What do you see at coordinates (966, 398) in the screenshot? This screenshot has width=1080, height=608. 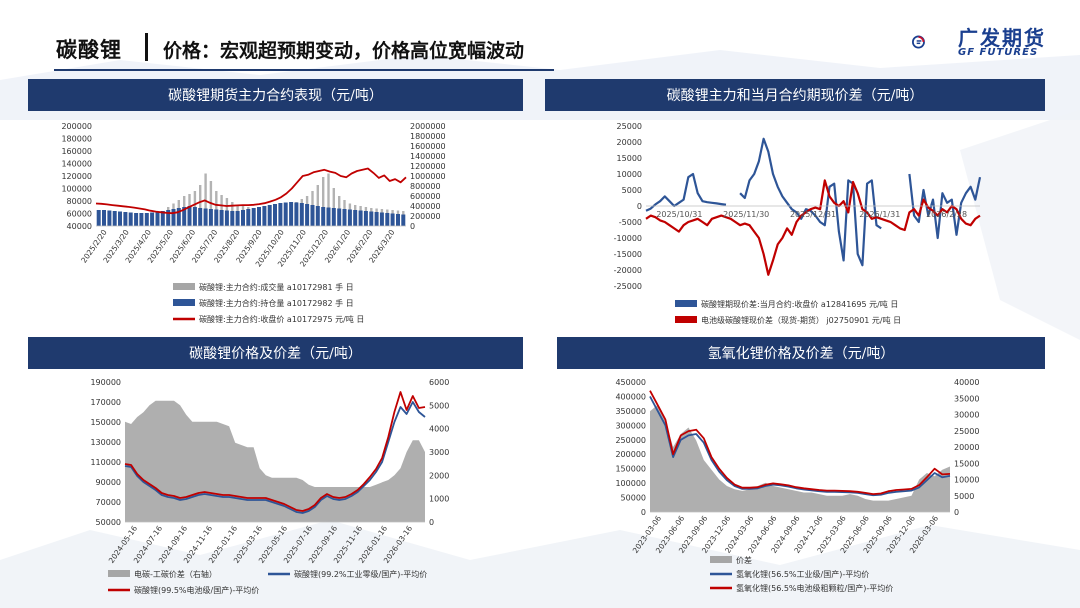 I see `y-right-tick-label: 35000` at bounding box center [966, 398].